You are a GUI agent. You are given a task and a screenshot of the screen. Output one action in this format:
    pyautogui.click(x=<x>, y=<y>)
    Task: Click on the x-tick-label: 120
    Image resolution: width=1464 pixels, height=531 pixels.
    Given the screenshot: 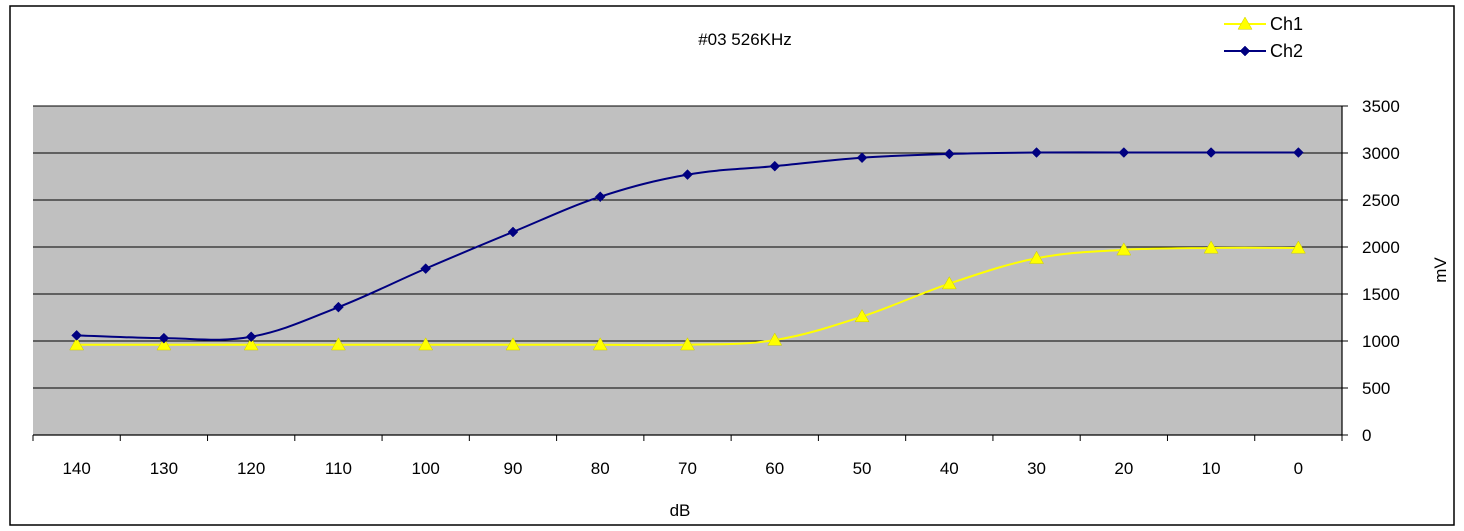 What is the action you would take?
    pyautogui.click(x=251, y=468)
    